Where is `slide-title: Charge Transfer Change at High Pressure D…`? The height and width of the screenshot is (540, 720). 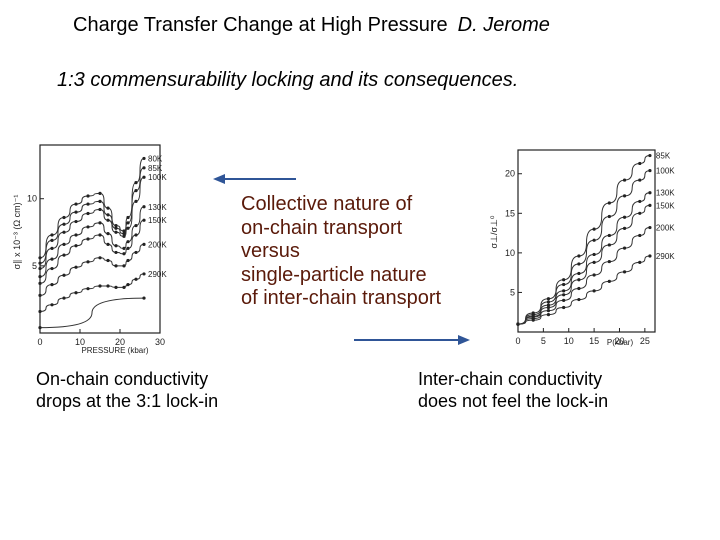
slide-title: Charge Transfer Change at High Pressure D… is located at coordinates (311, 25).